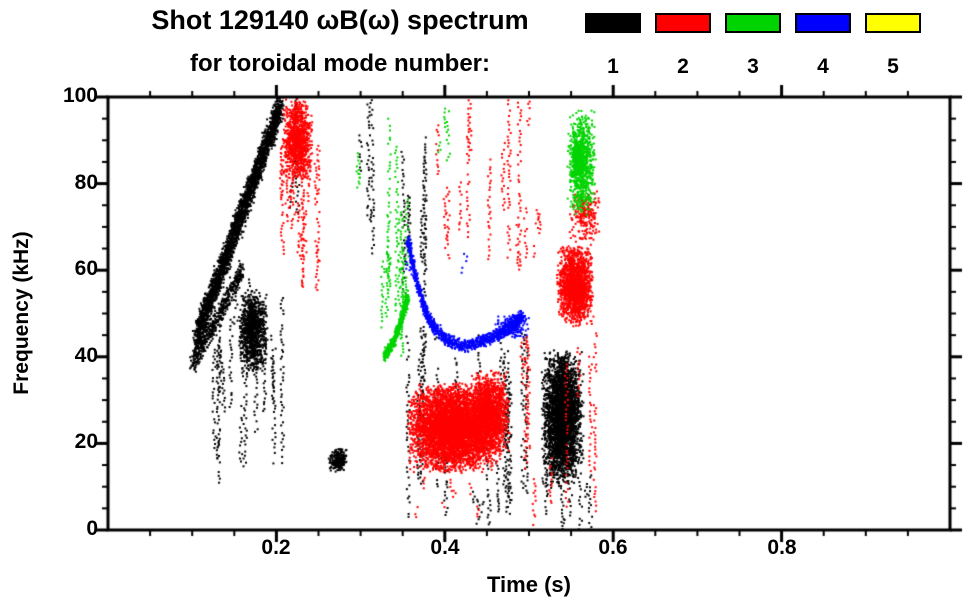 This screenshot has width=963, height=615. I want to click on legend: 1 2 3 4 5, so click(760, 50).